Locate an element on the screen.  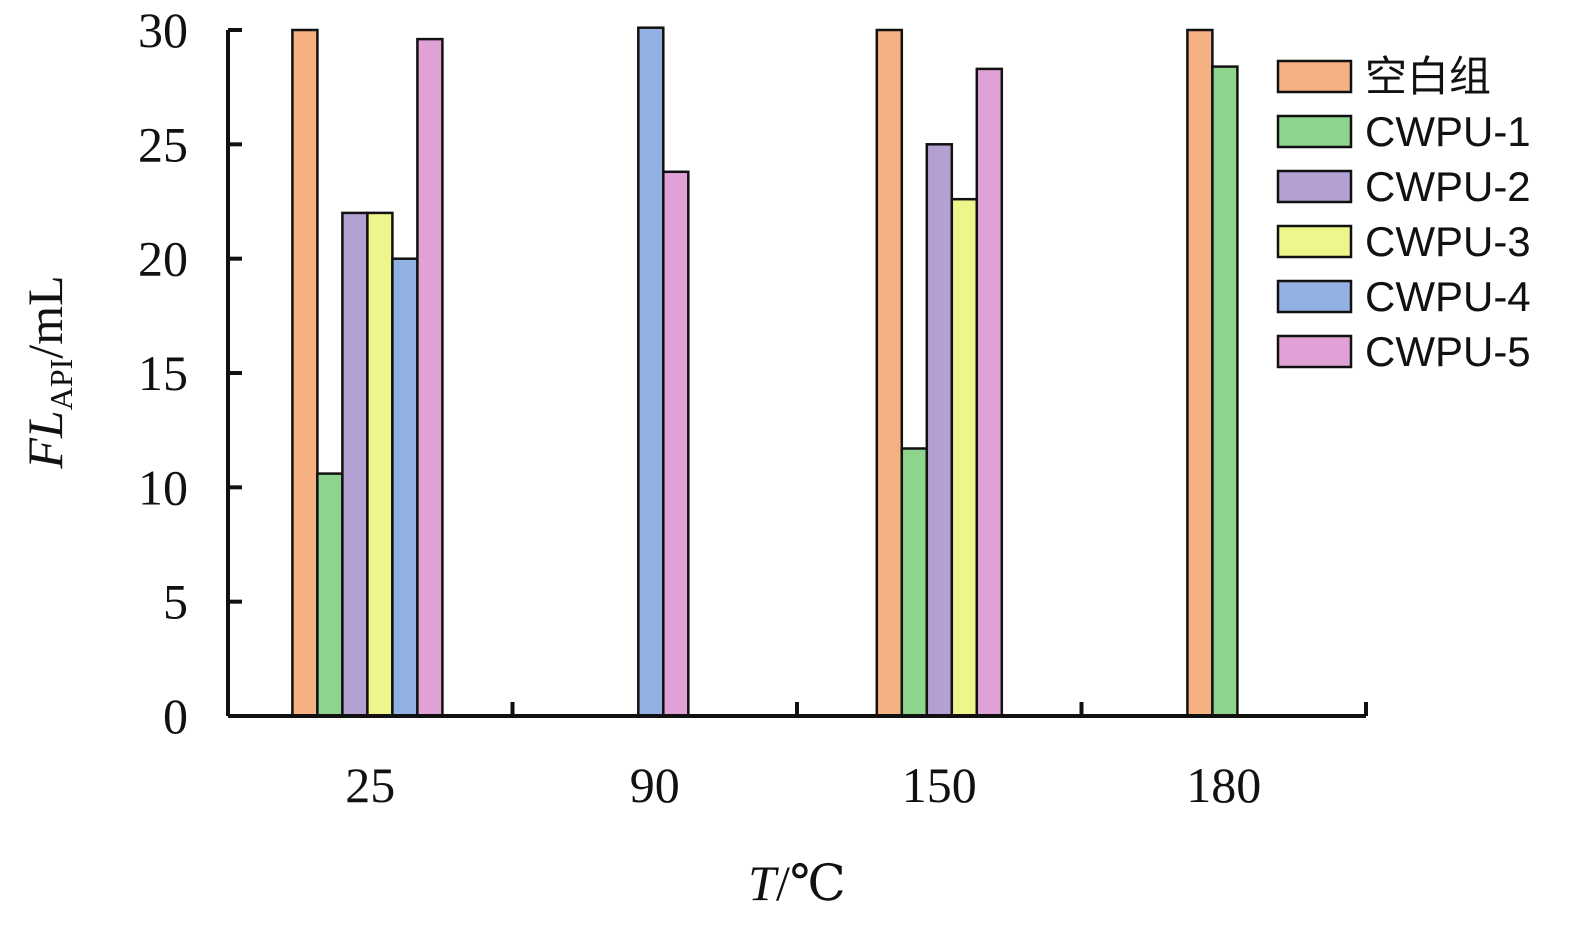
y-tick-label: 10 is located at coordinates (163, 487).